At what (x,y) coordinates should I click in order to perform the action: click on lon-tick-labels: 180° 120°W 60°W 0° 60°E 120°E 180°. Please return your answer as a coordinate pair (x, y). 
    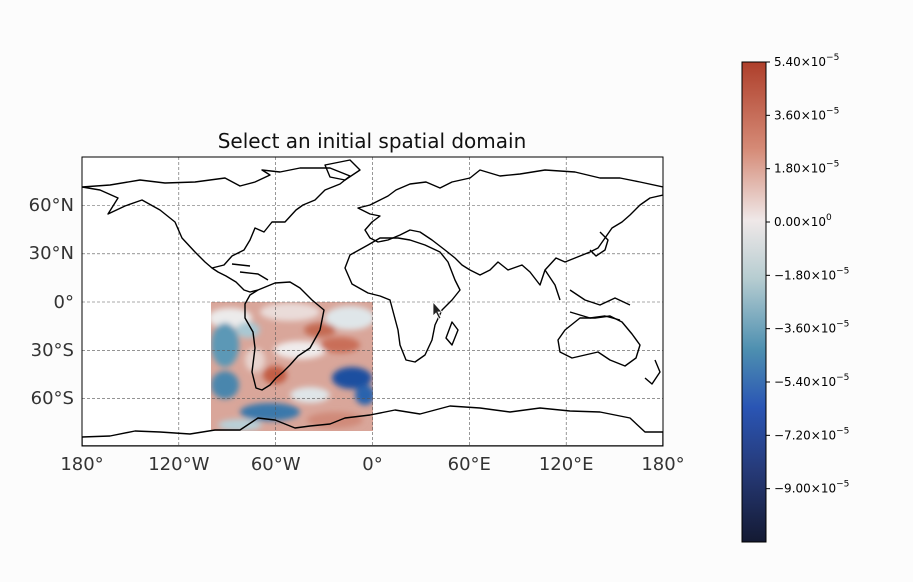
    Looking at the image, I should click on (372, 464).